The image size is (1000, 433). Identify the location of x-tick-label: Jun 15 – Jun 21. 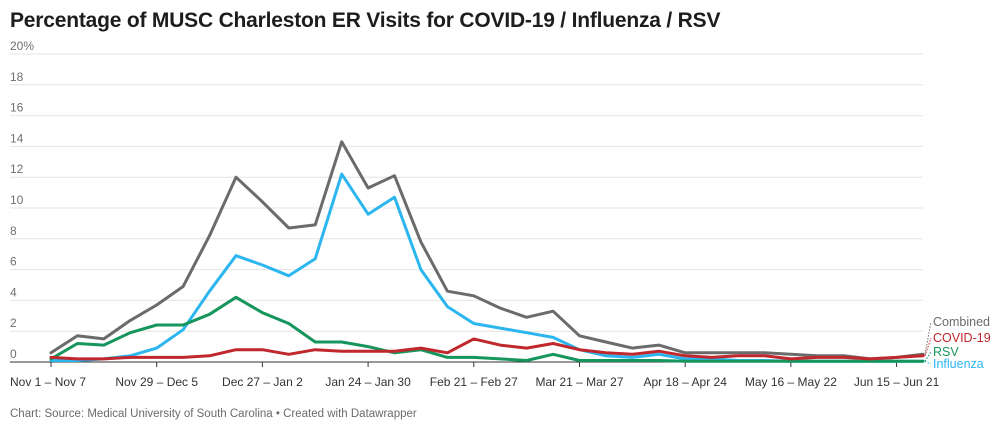
(897, 382).